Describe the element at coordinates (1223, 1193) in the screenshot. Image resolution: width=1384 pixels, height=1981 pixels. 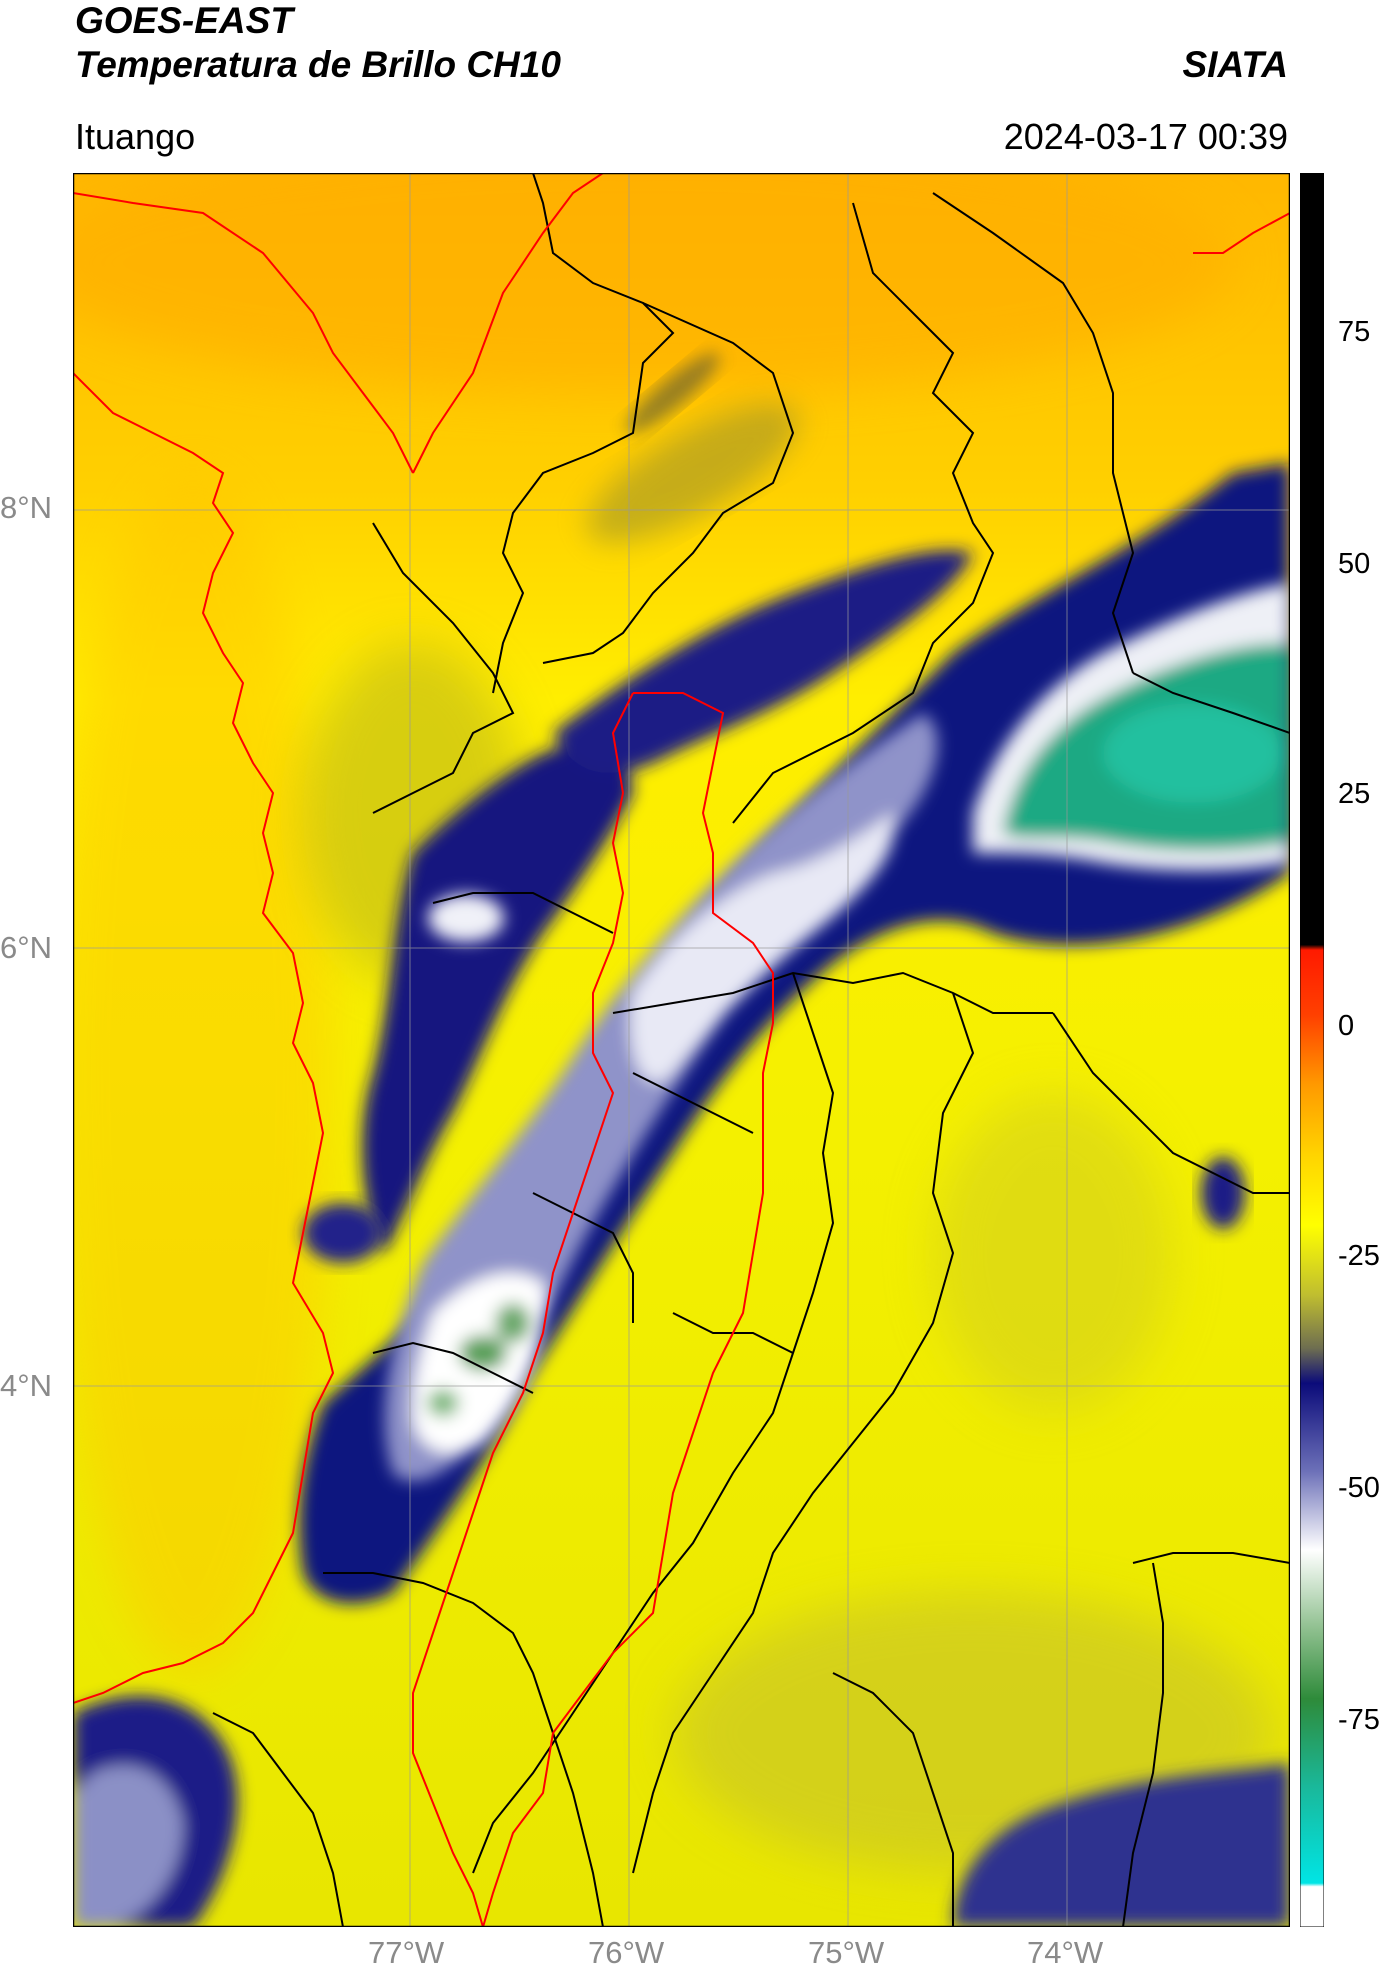
I see `storm-cell-east` at that location.